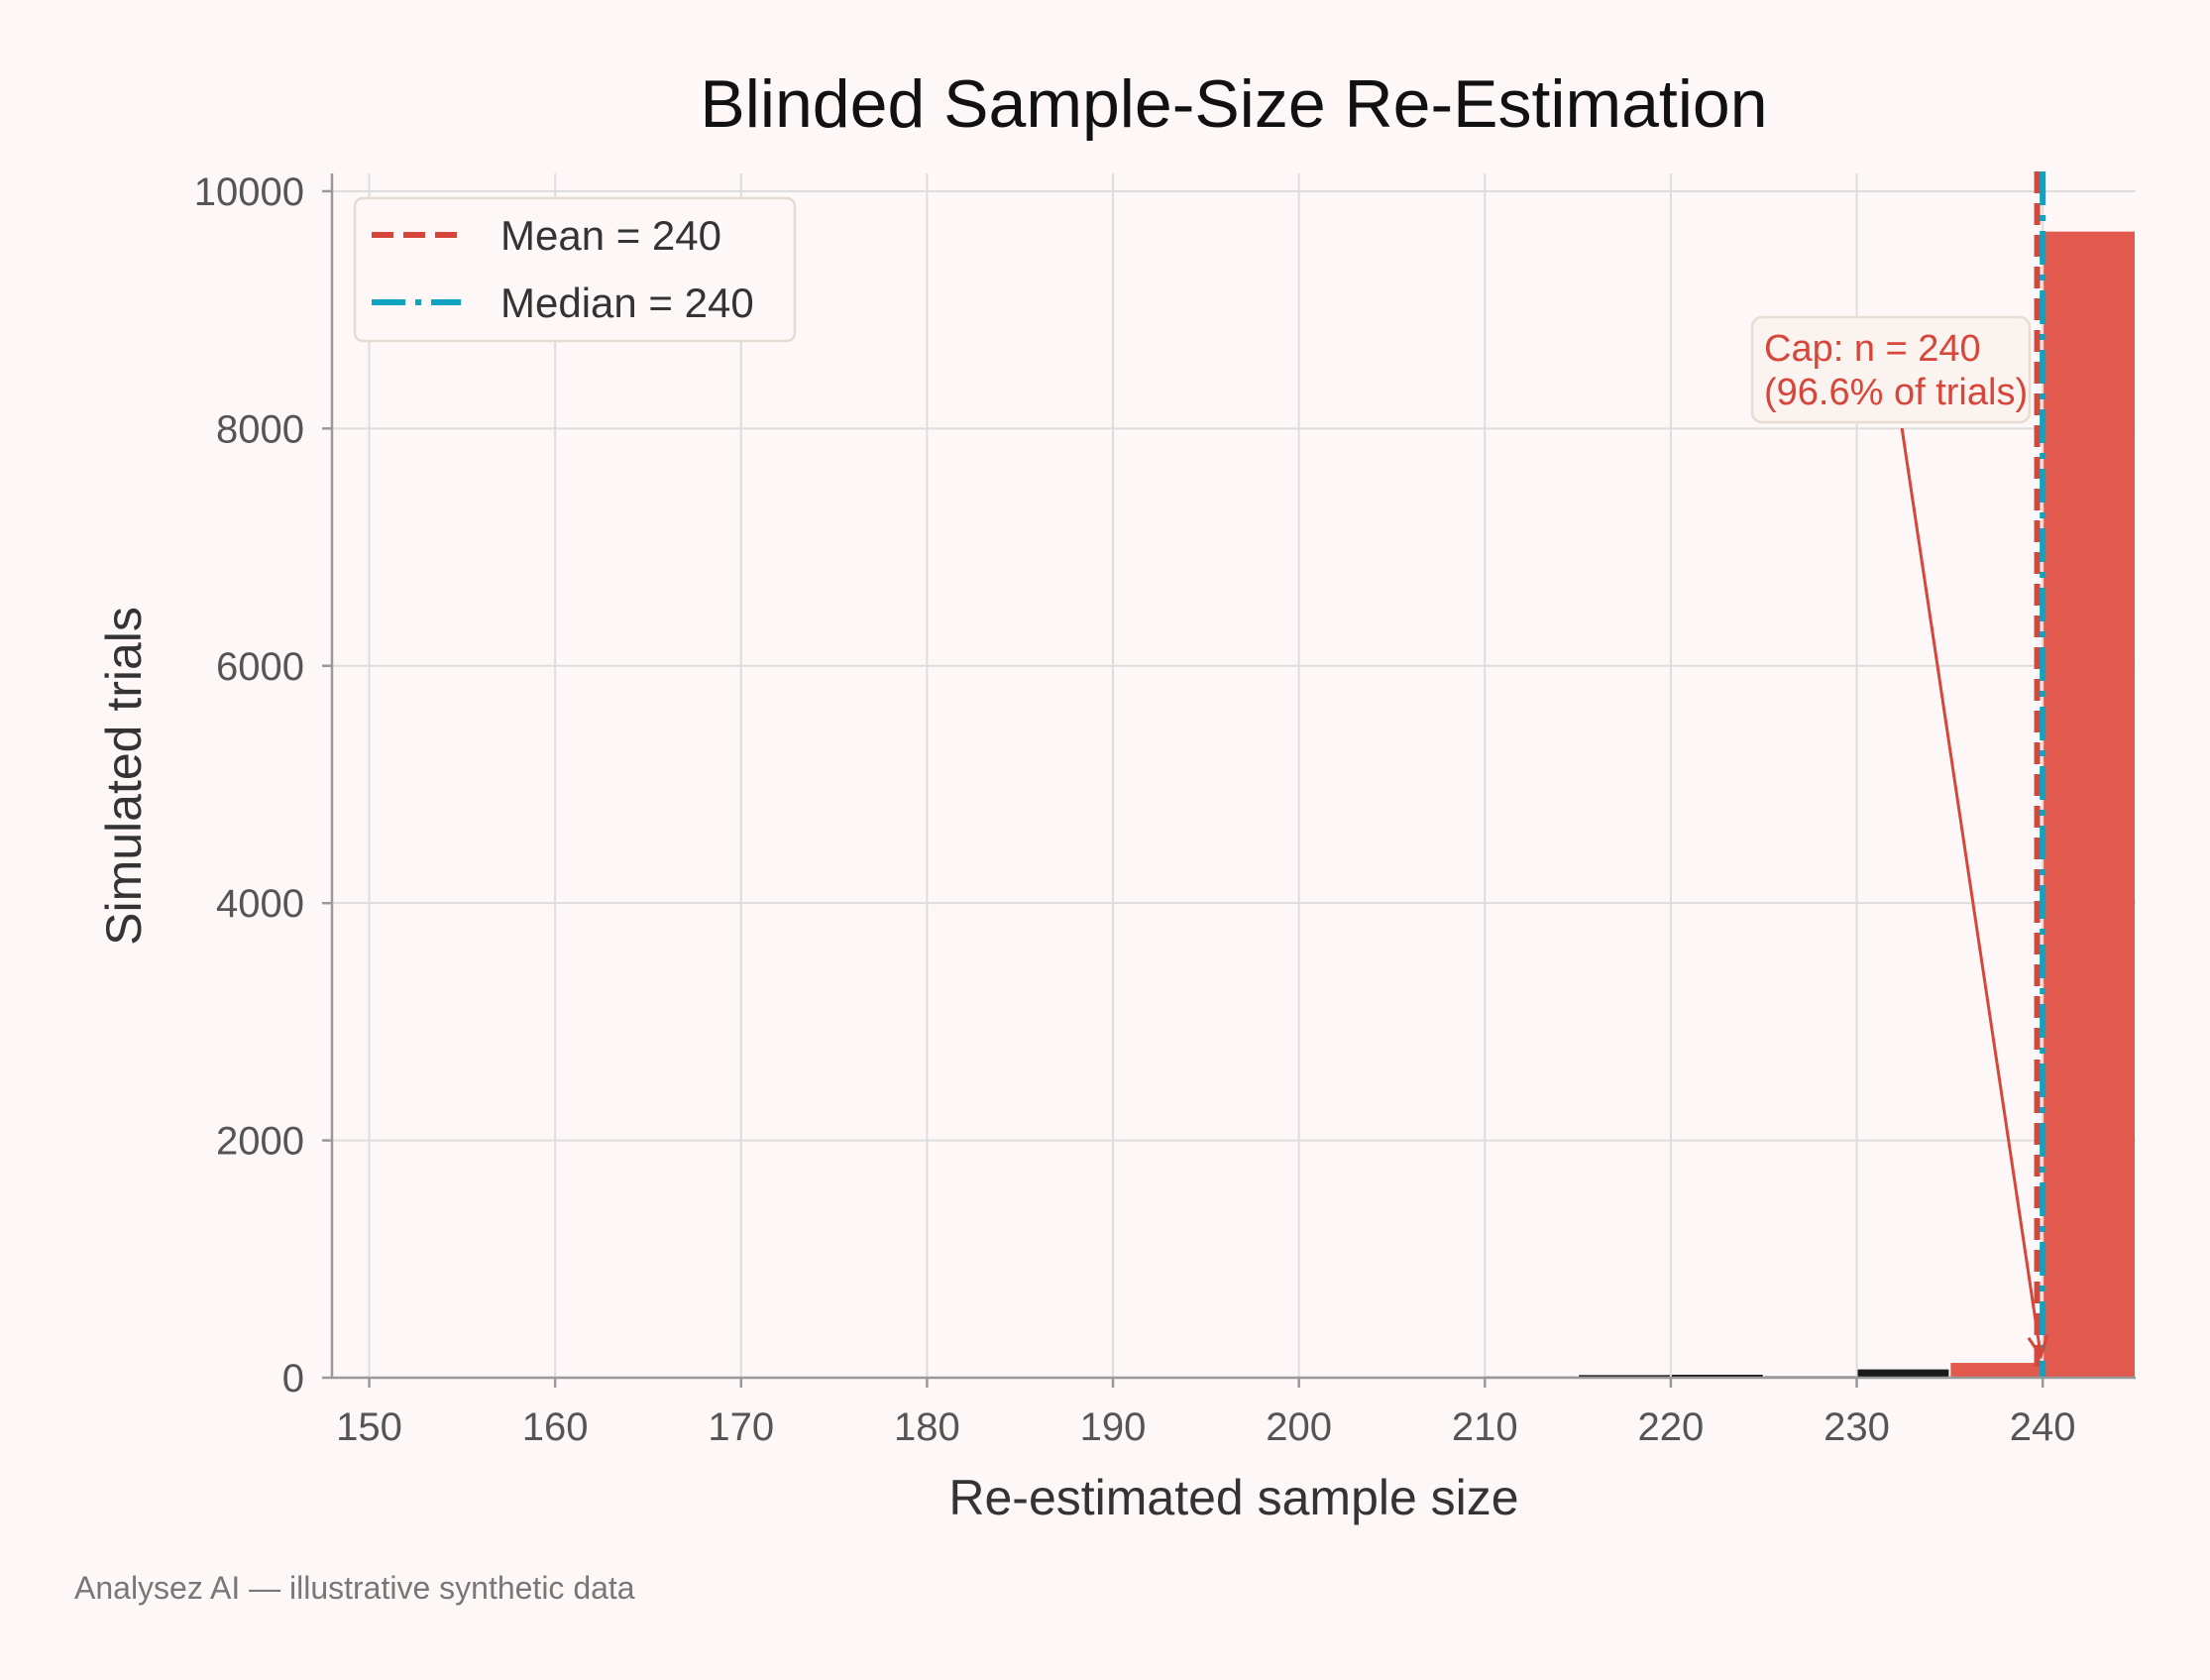 This screenshot has height=1680, width=2210. Describe the element at coordinates (555, 1427) in the screenshot. I see `x-tick-label: 160` at that location.